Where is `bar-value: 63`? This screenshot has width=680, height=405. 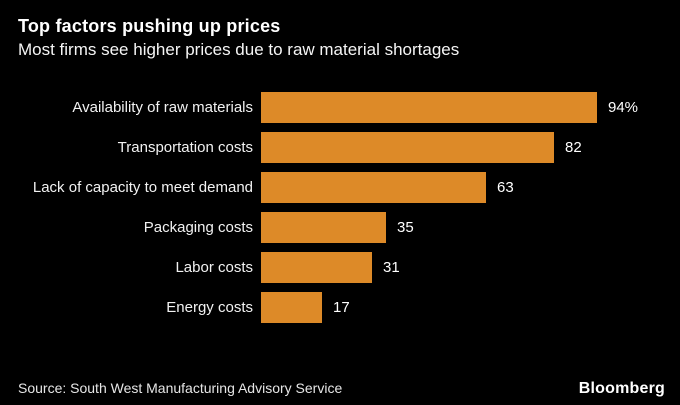
bar-value: 63 is located at coordinates (505, 187).